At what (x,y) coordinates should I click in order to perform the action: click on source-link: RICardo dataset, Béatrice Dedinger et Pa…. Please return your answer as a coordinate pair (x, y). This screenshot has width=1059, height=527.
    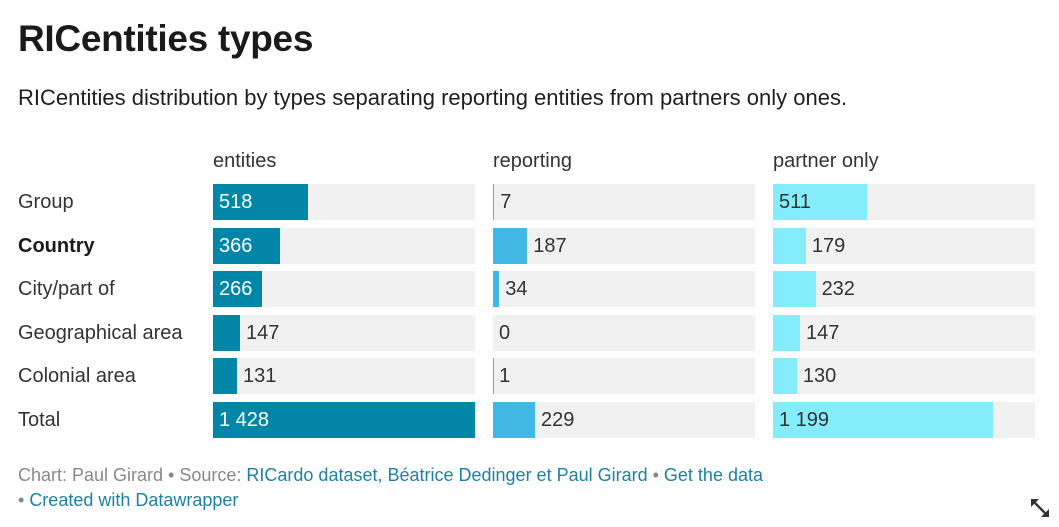
    Looking at the image, I should click on (447, 475).